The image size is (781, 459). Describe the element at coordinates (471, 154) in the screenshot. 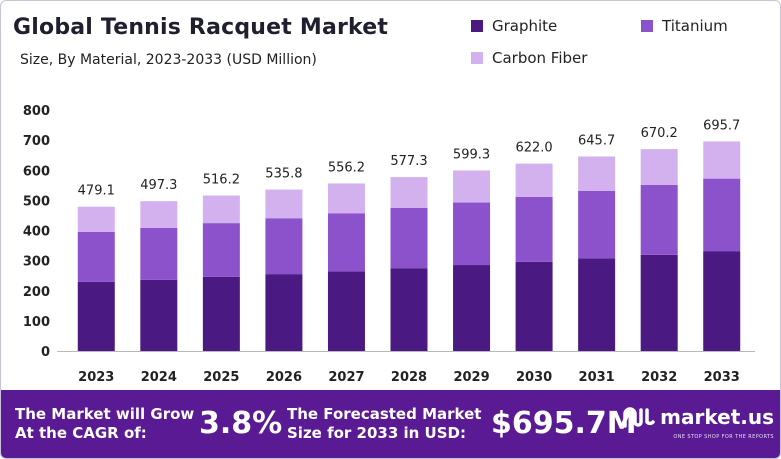

I see `bar-total-label: 599.3` at that location.